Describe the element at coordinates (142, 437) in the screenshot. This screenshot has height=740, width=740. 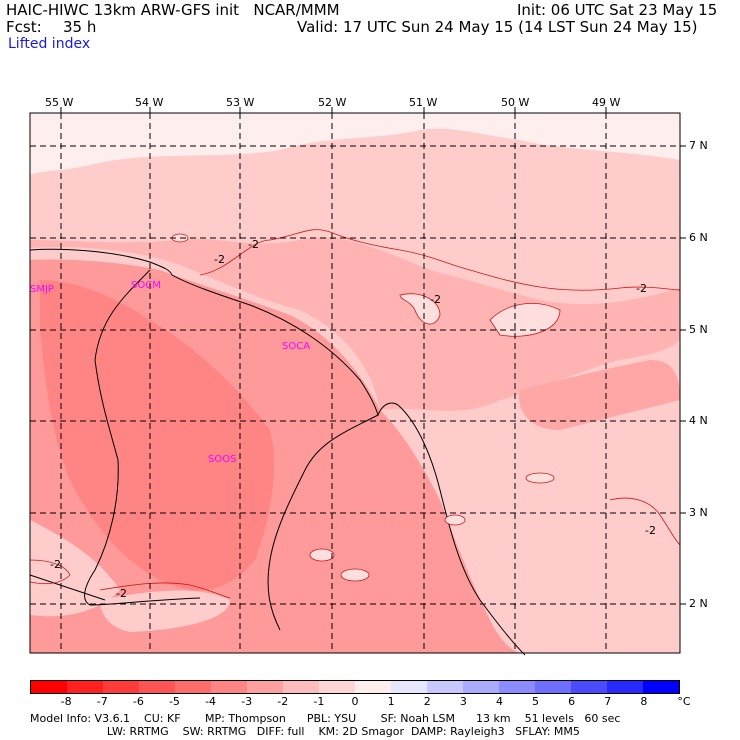
I see `border-suriname-guyana` at that location.